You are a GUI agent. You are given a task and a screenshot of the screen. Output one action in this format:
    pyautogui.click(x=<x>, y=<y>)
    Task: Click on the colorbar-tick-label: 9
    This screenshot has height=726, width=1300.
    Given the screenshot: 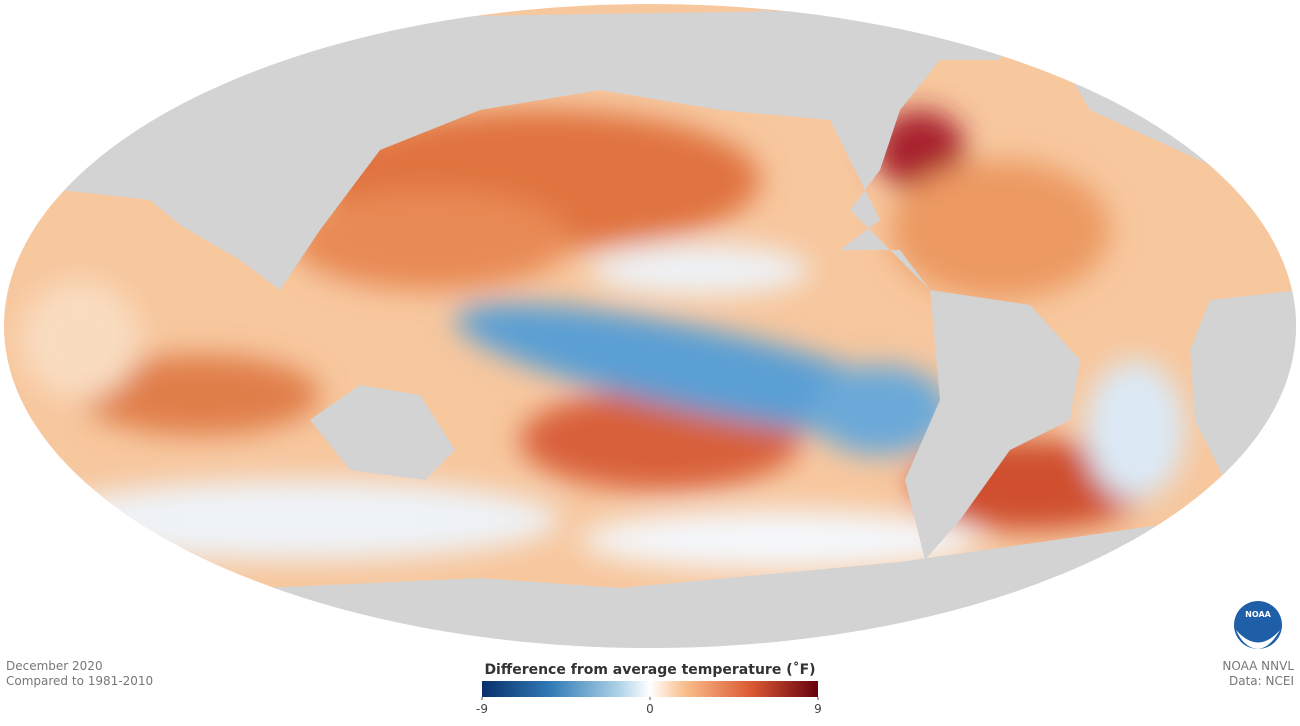 What is the action you would take?
    pyautogui.click(x=818, y=709)
    